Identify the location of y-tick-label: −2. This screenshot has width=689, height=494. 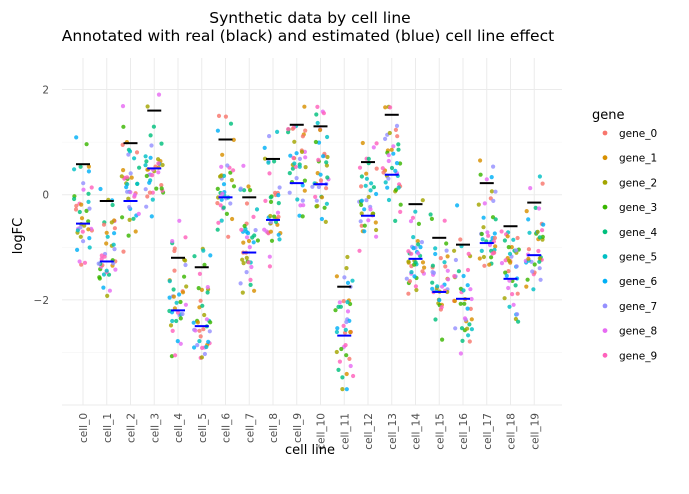
(41, 301).